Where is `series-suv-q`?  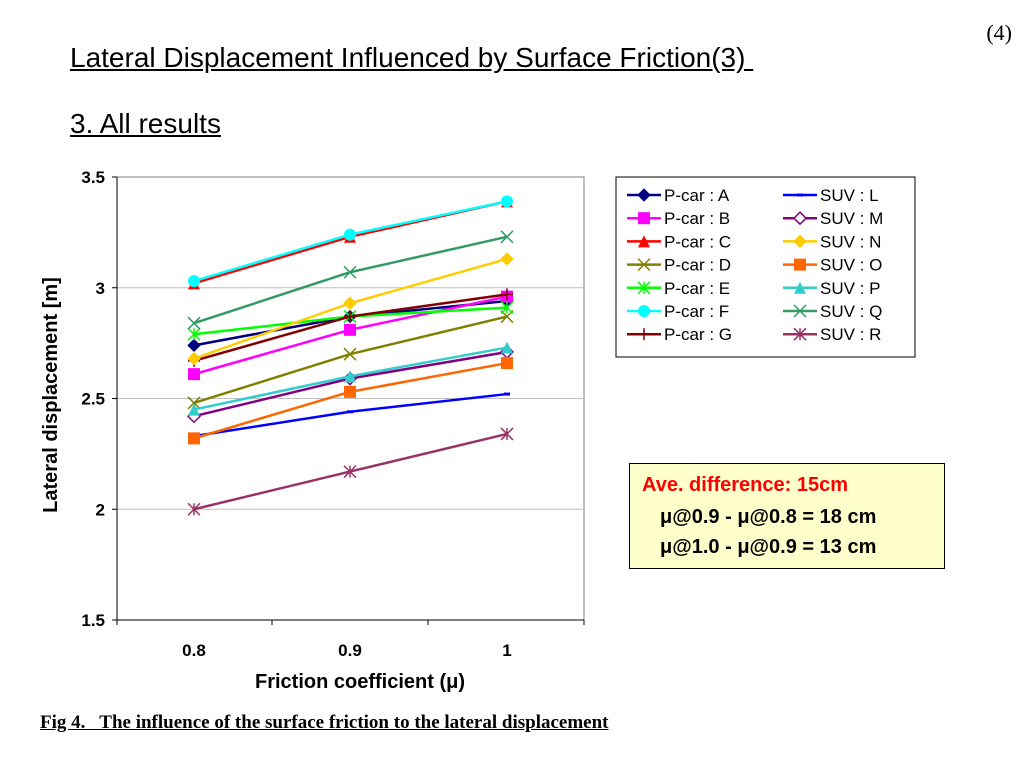 series-suv-q is located at coordinates (350, 280).